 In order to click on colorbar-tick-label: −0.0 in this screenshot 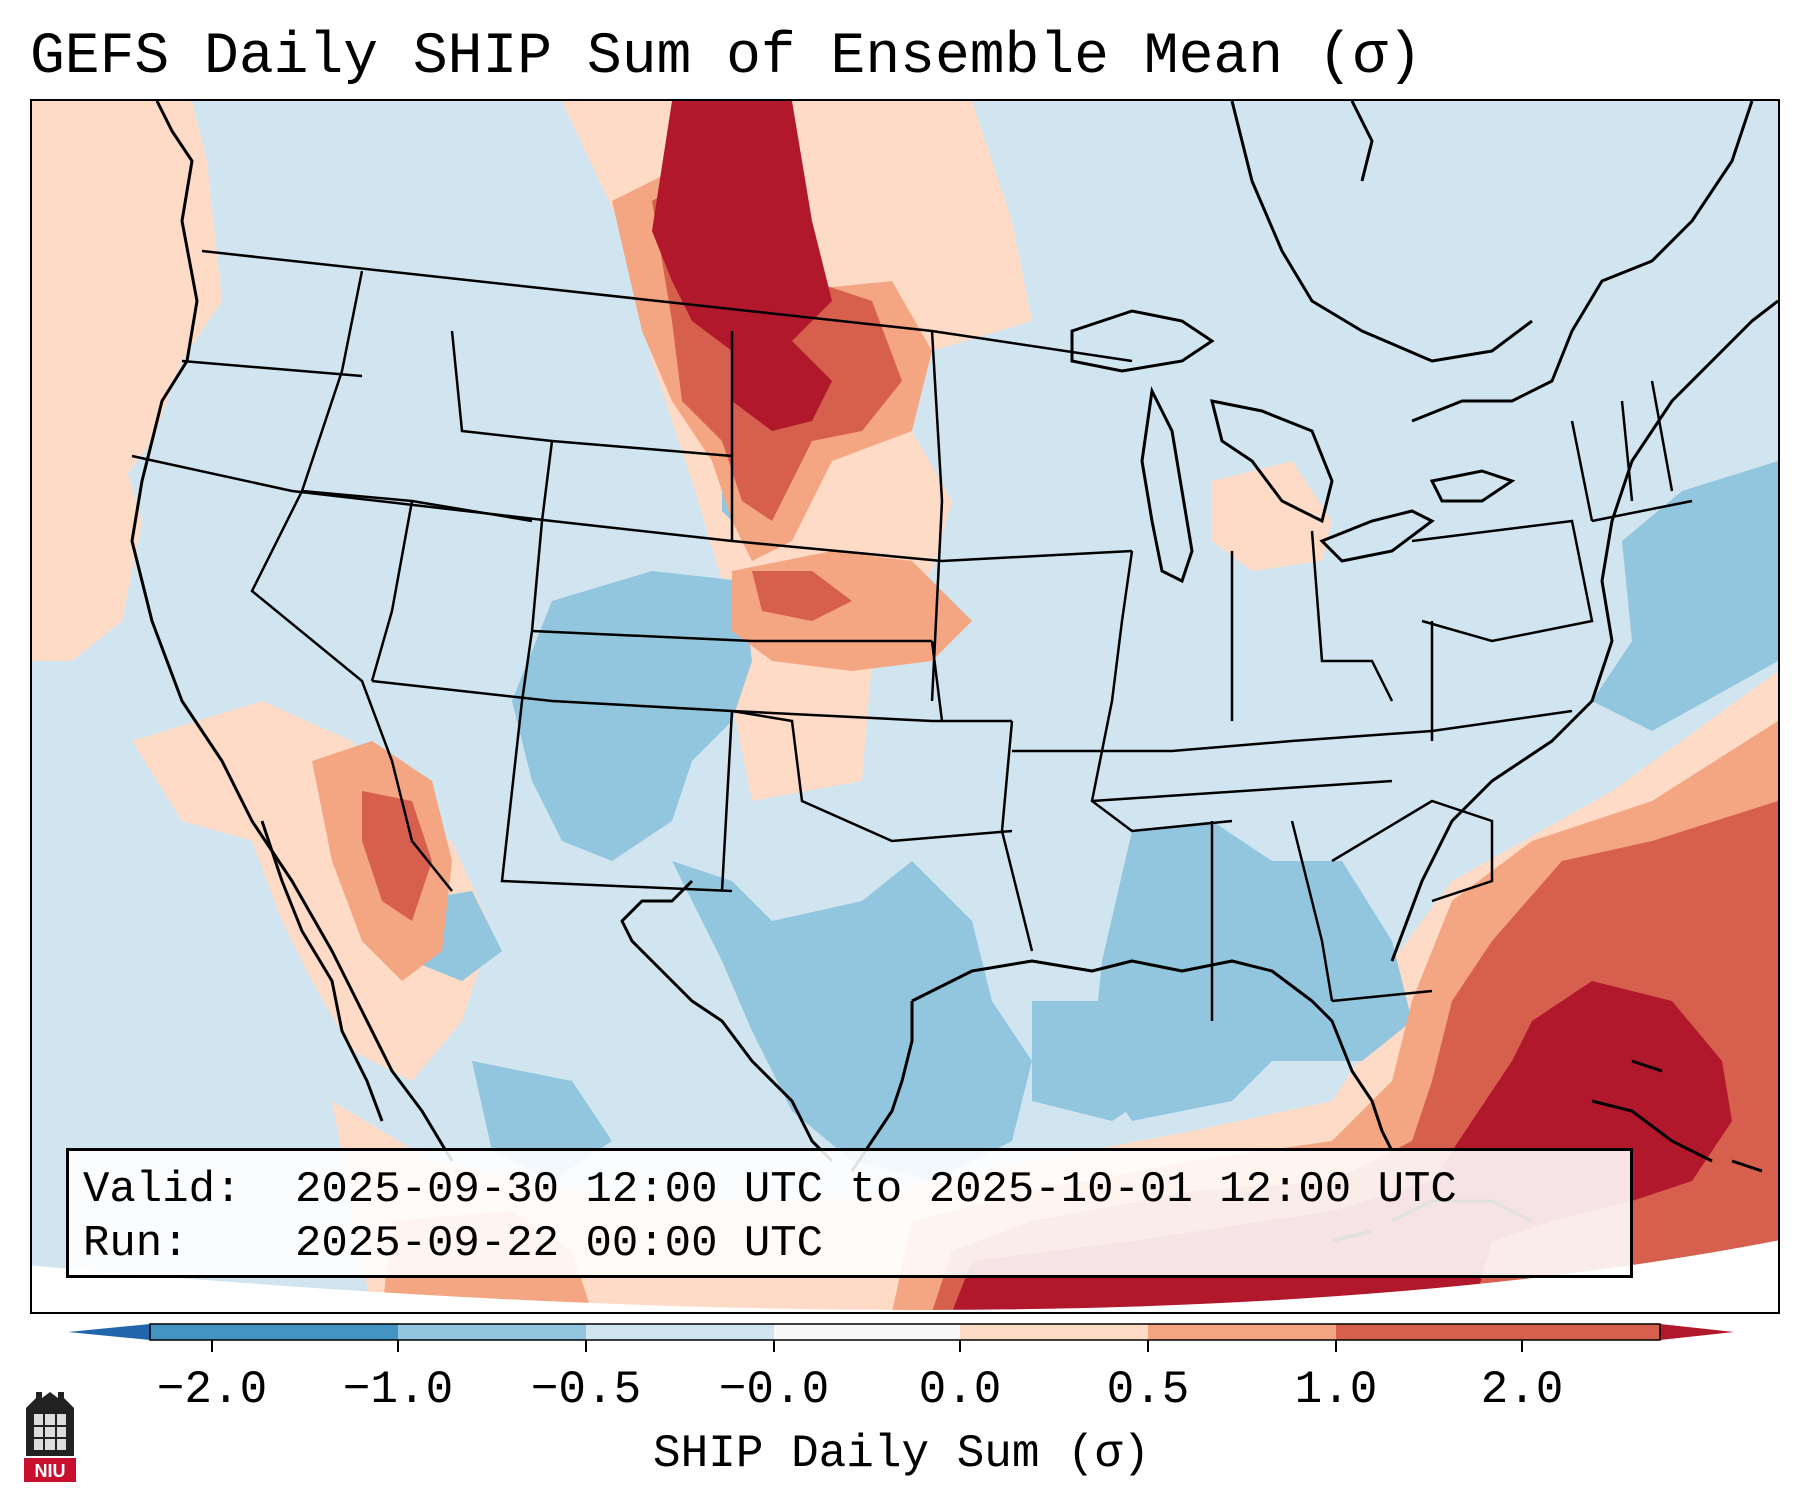, I will do `click(774, 1390)`.